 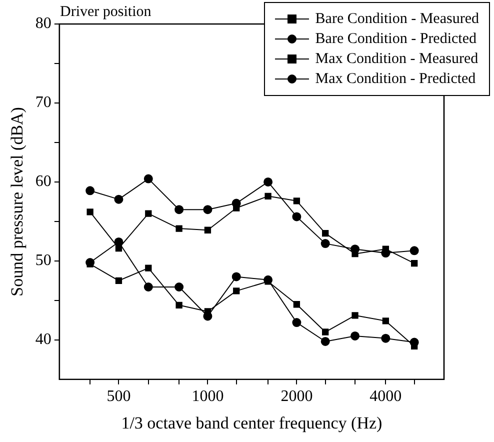 I want to click on x-tick-label: 2000, so click(x=296, y=397).